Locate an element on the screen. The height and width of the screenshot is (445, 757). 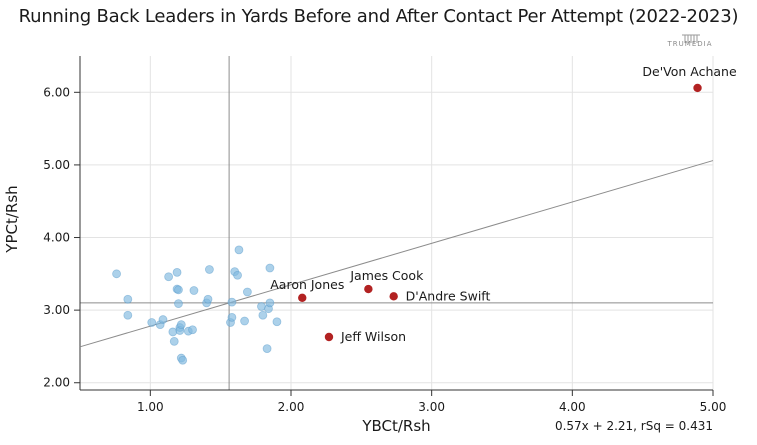
point-label: Jeff Wilson is located at coordinates (373, 336).